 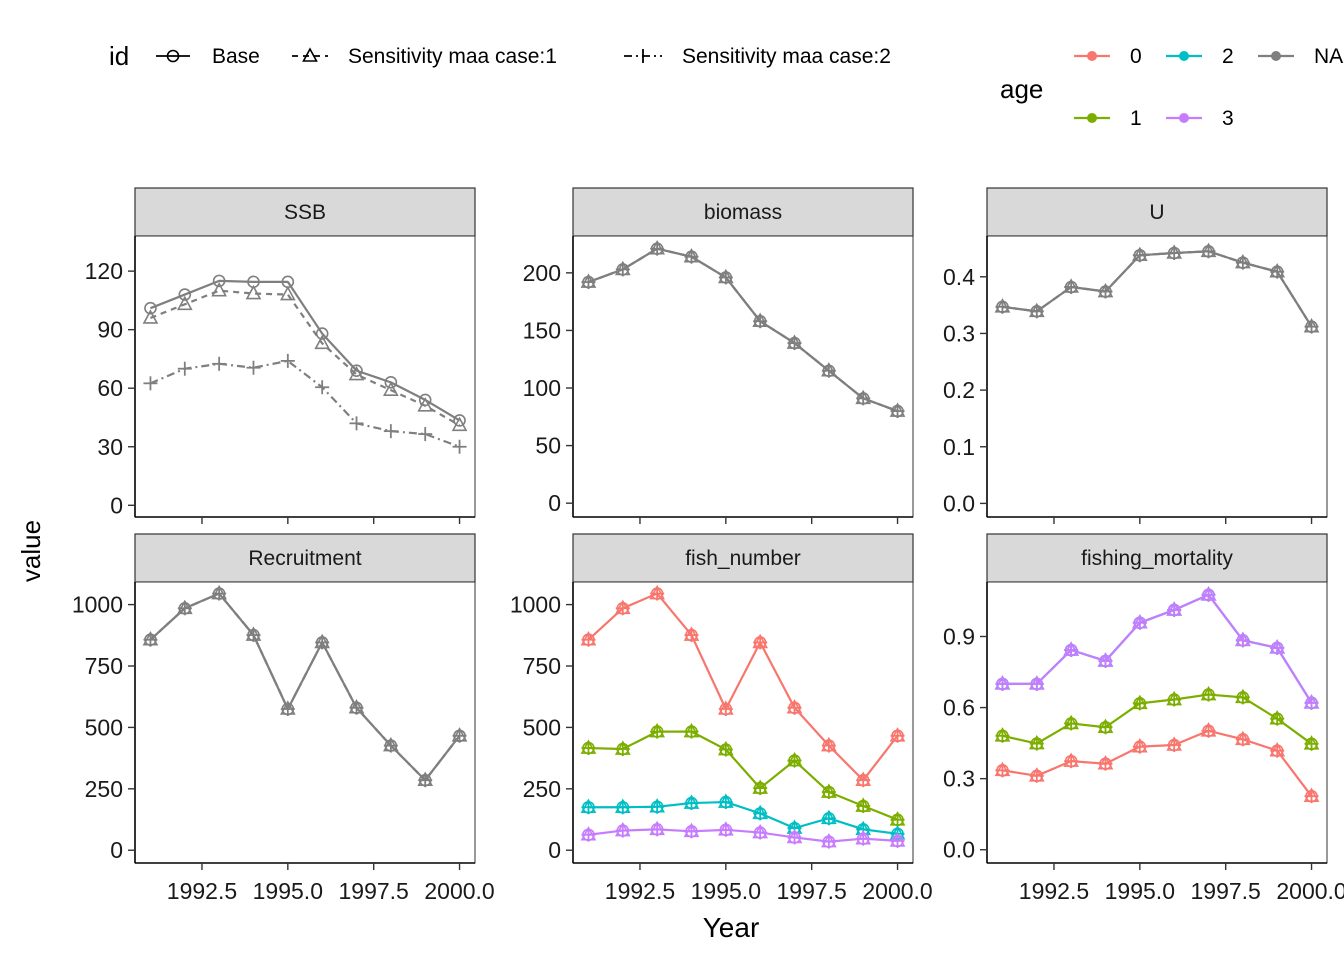 I want to click on panel-u: U 0.0 0.1 0.2 0.3 0.4, so click(x=1135, y=355).